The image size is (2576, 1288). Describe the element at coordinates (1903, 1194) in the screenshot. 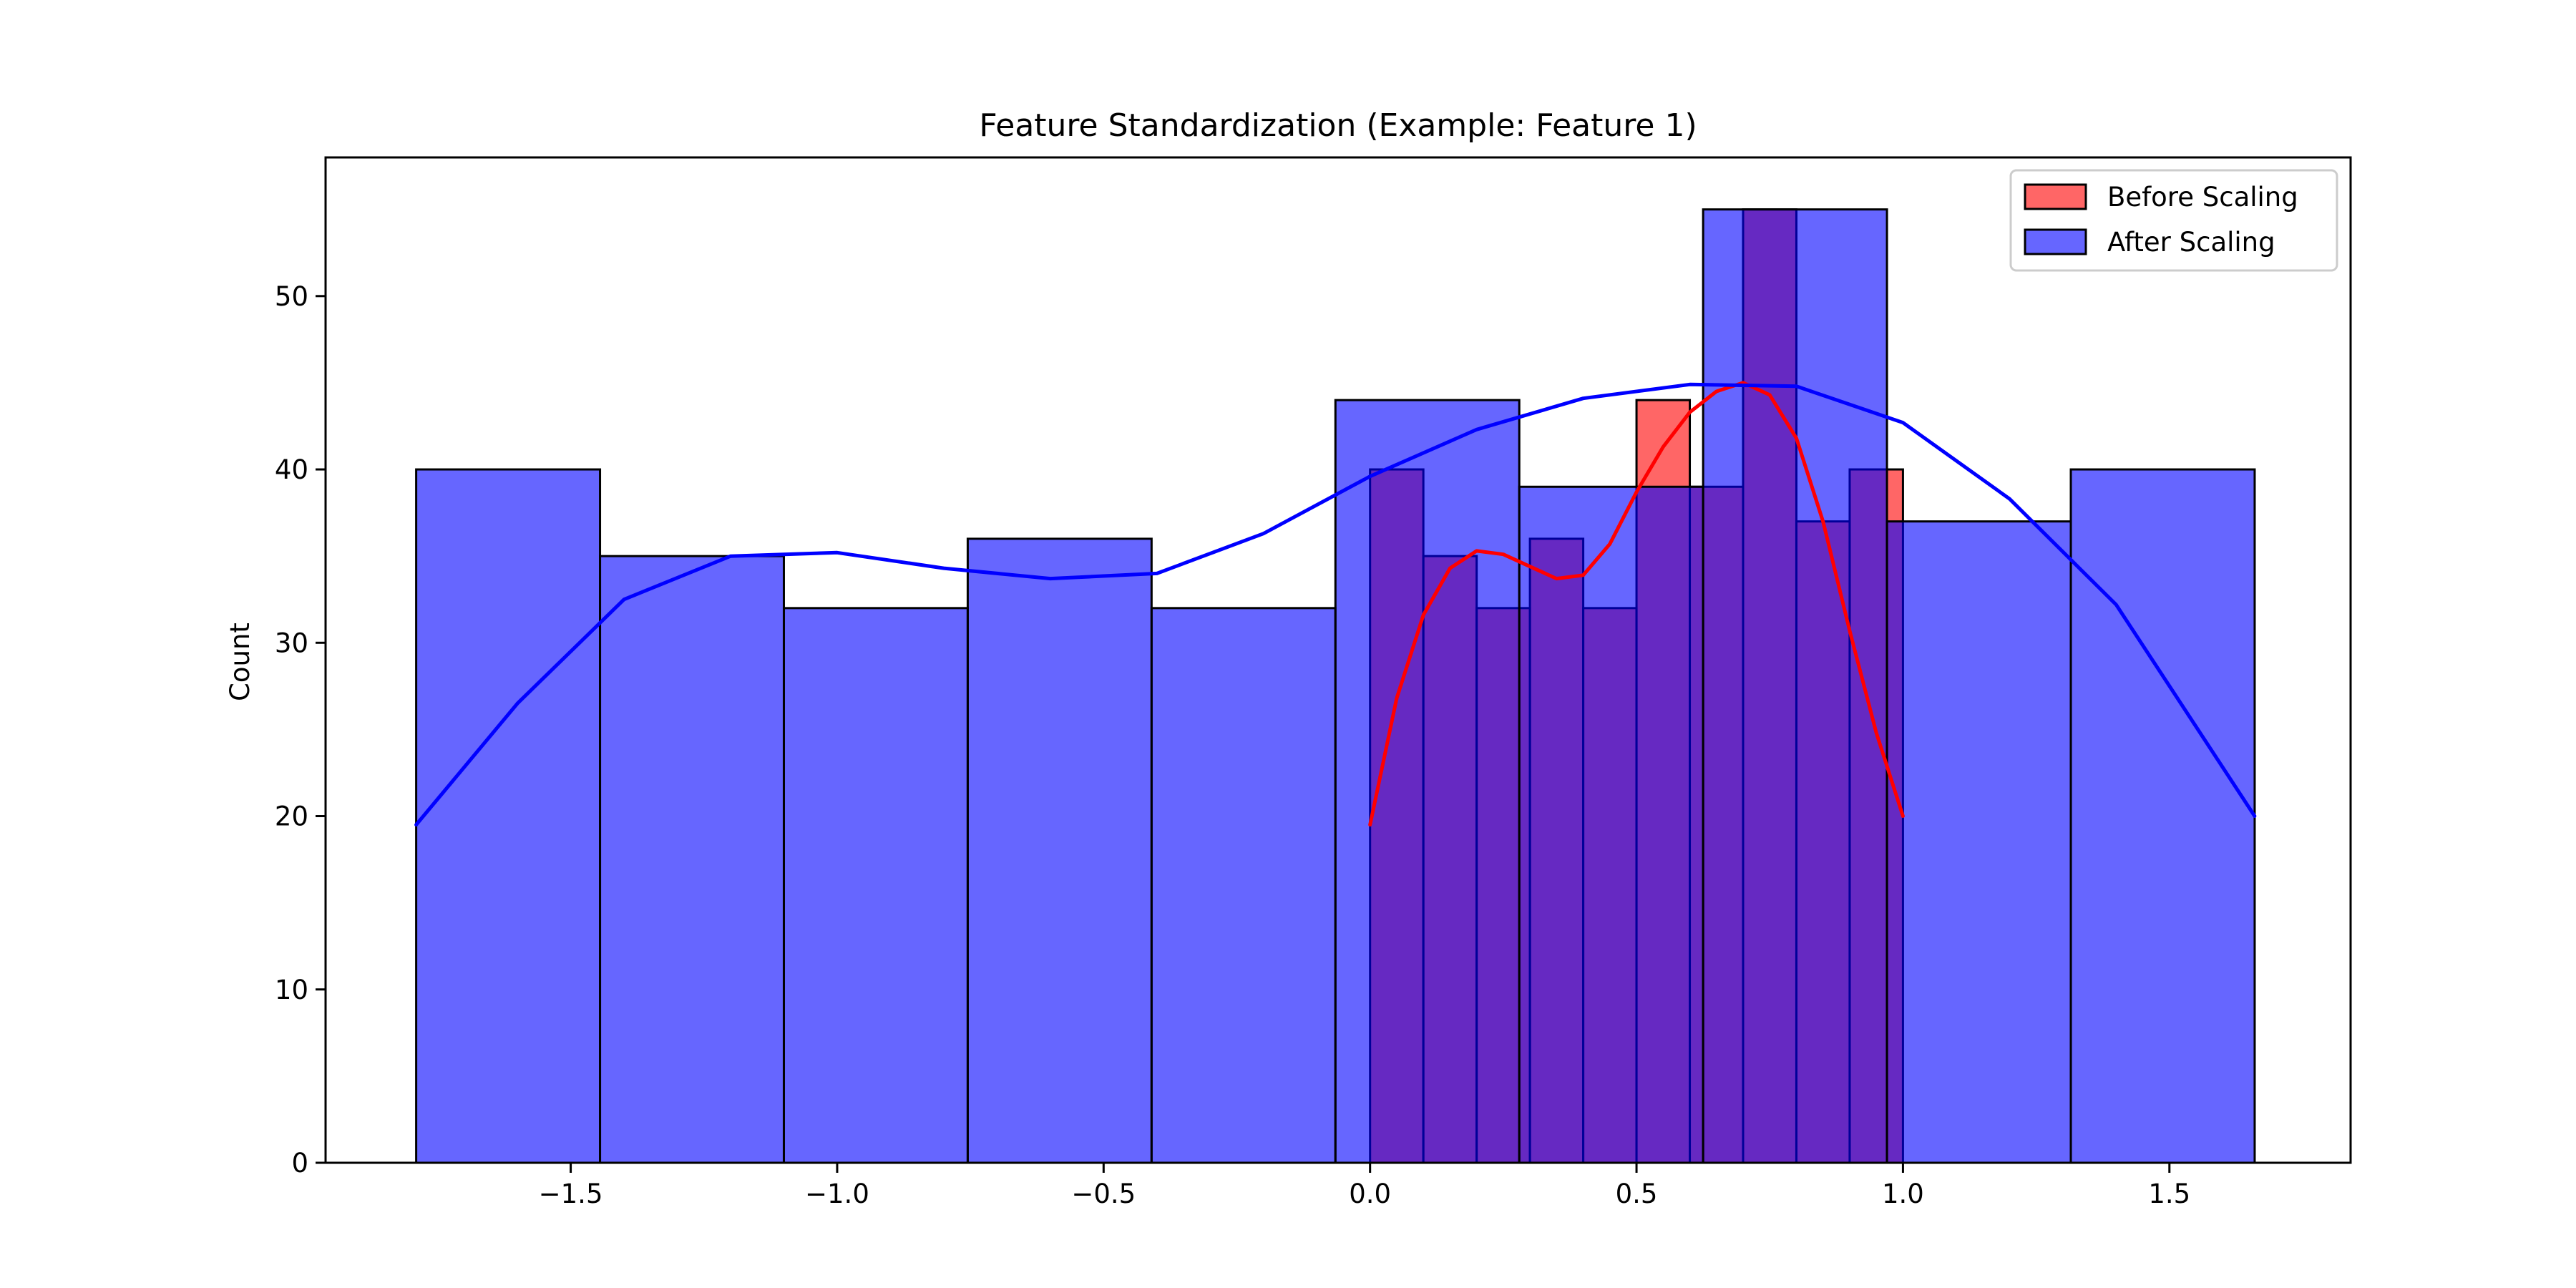

I see `x-tick-label: 1.0` at that location.